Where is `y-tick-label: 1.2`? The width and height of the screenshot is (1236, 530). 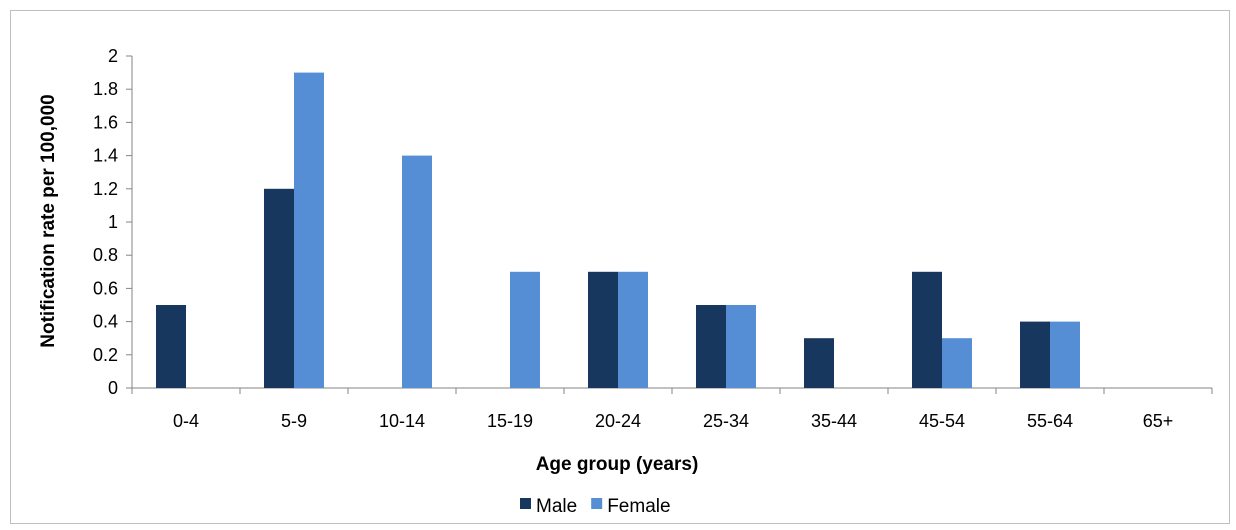
y-tick-label: 1.2 is located at coordinates (105, 189).